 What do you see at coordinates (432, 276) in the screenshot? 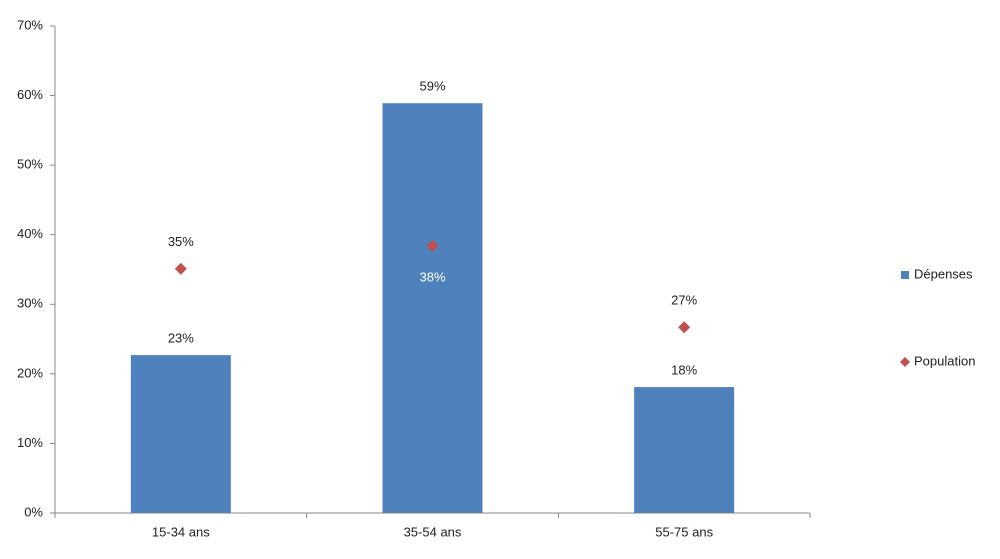
I see `data-label: 38%` at bounding box center [432, 276].